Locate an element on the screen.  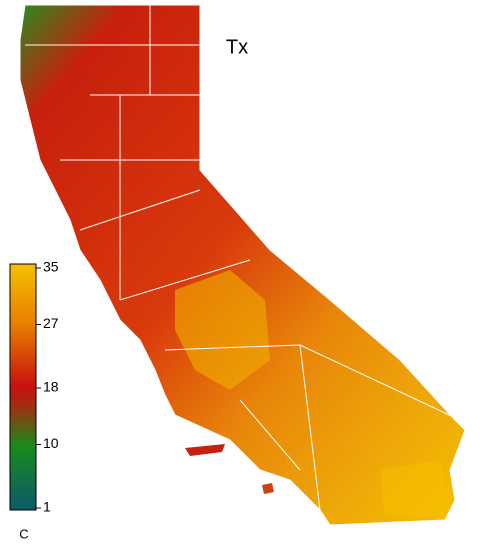
colorbar-tick-label: 1 is located at coordinates (47, 507).